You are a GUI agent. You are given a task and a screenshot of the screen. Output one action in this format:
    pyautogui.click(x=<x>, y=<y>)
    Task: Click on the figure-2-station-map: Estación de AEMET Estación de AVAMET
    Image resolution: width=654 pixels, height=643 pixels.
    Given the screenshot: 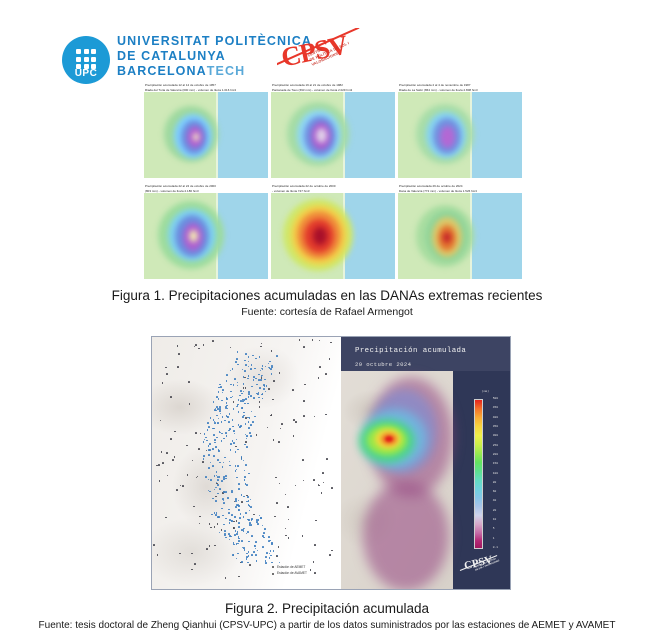 What is the action you would take?
    pyautogui.click(x=246, y=463)
    